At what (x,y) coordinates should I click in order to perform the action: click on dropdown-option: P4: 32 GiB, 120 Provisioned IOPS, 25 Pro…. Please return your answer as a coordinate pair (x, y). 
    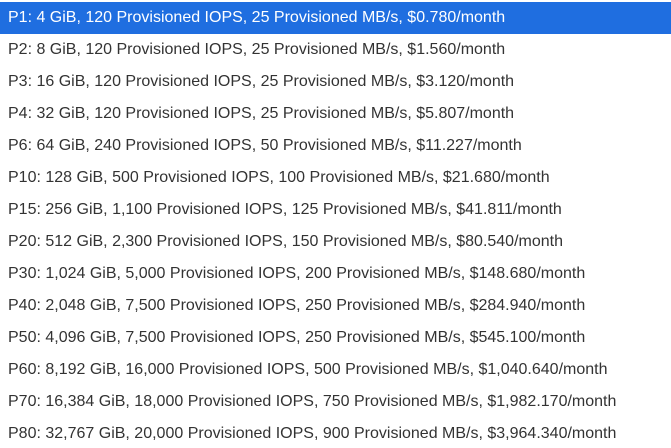
    Looking at the image, I should click on (261, 113).